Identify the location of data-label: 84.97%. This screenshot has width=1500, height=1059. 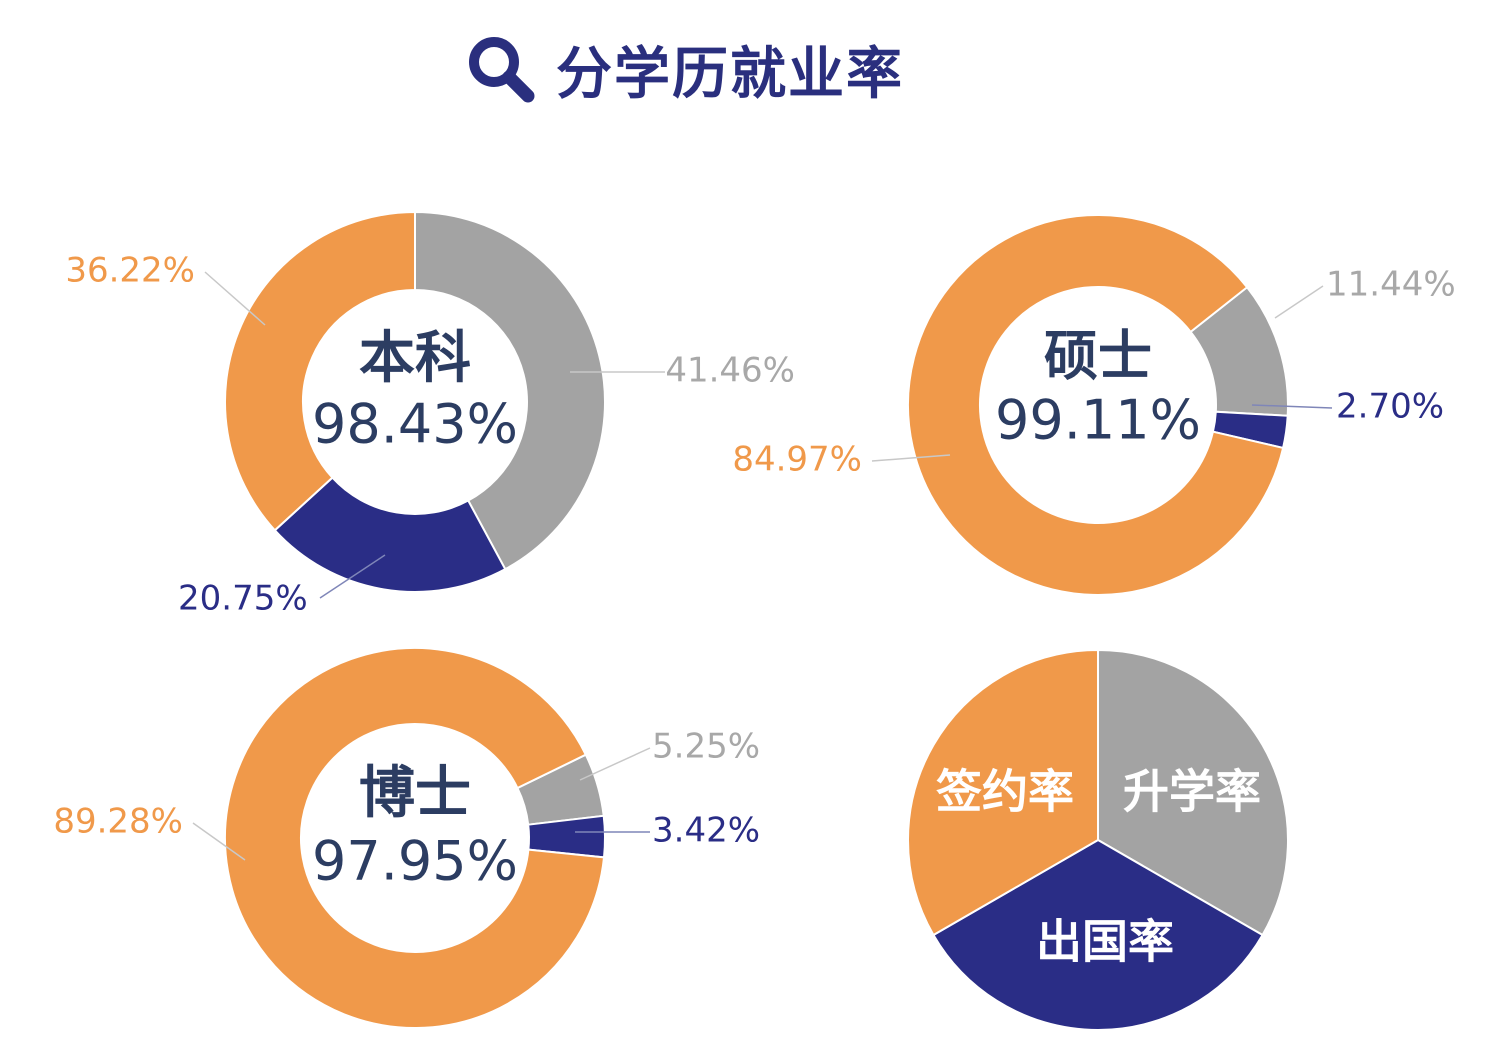
(797, 460).